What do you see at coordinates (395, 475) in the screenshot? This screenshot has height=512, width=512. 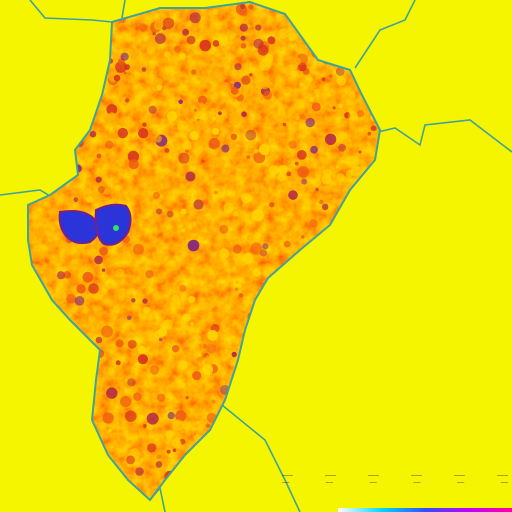 I see `legend-row-1: ——— ——— ——— ——— ——— ———` at bounding box center [395, 475].